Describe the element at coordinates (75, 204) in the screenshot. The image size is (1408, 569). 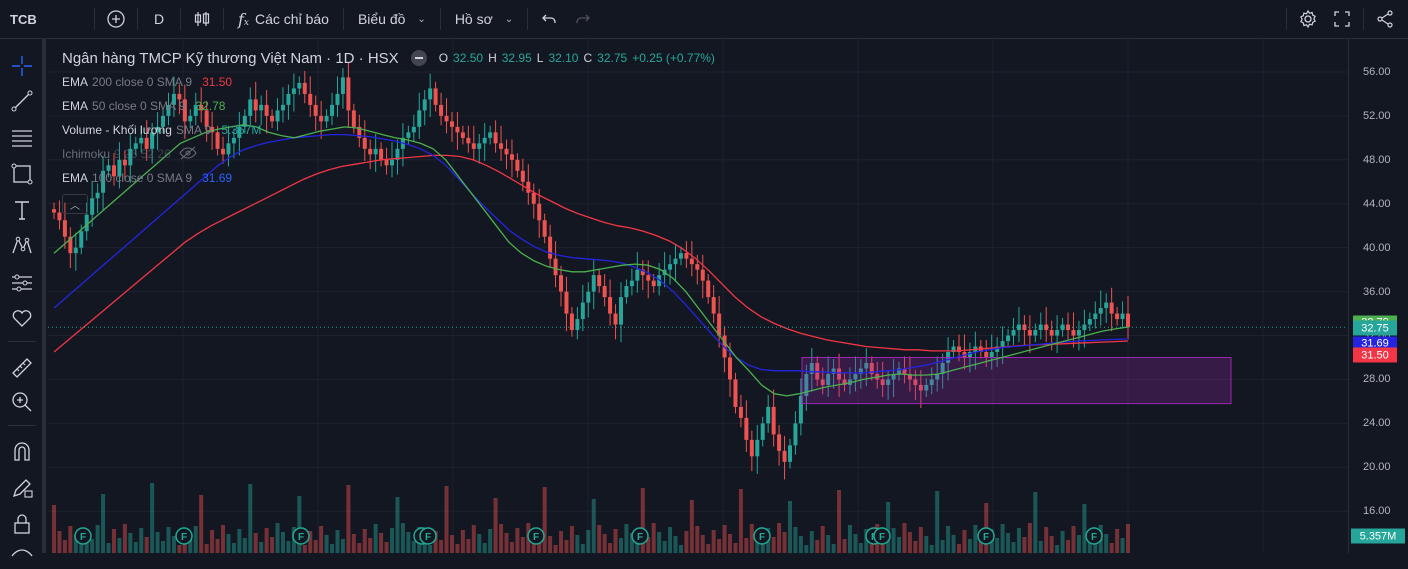
I see `collapse-legend-icon: ︿` at that location.